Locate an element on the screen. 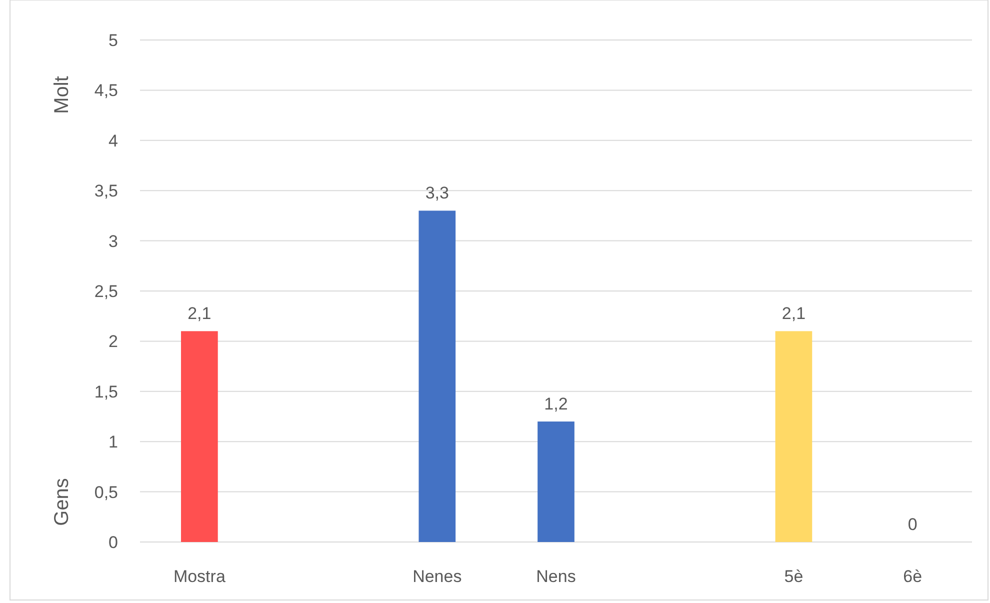 The width and height of the screenshot is (990, 603). y-tick-label: 4,5 is located at coordinates (106, 90).